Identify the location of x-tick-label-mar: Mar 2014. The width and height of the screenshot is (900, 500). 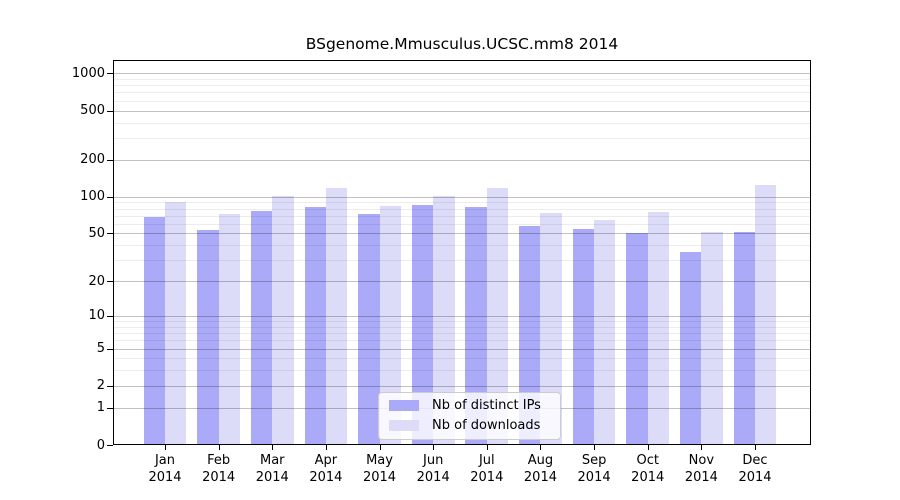
(272, 469).